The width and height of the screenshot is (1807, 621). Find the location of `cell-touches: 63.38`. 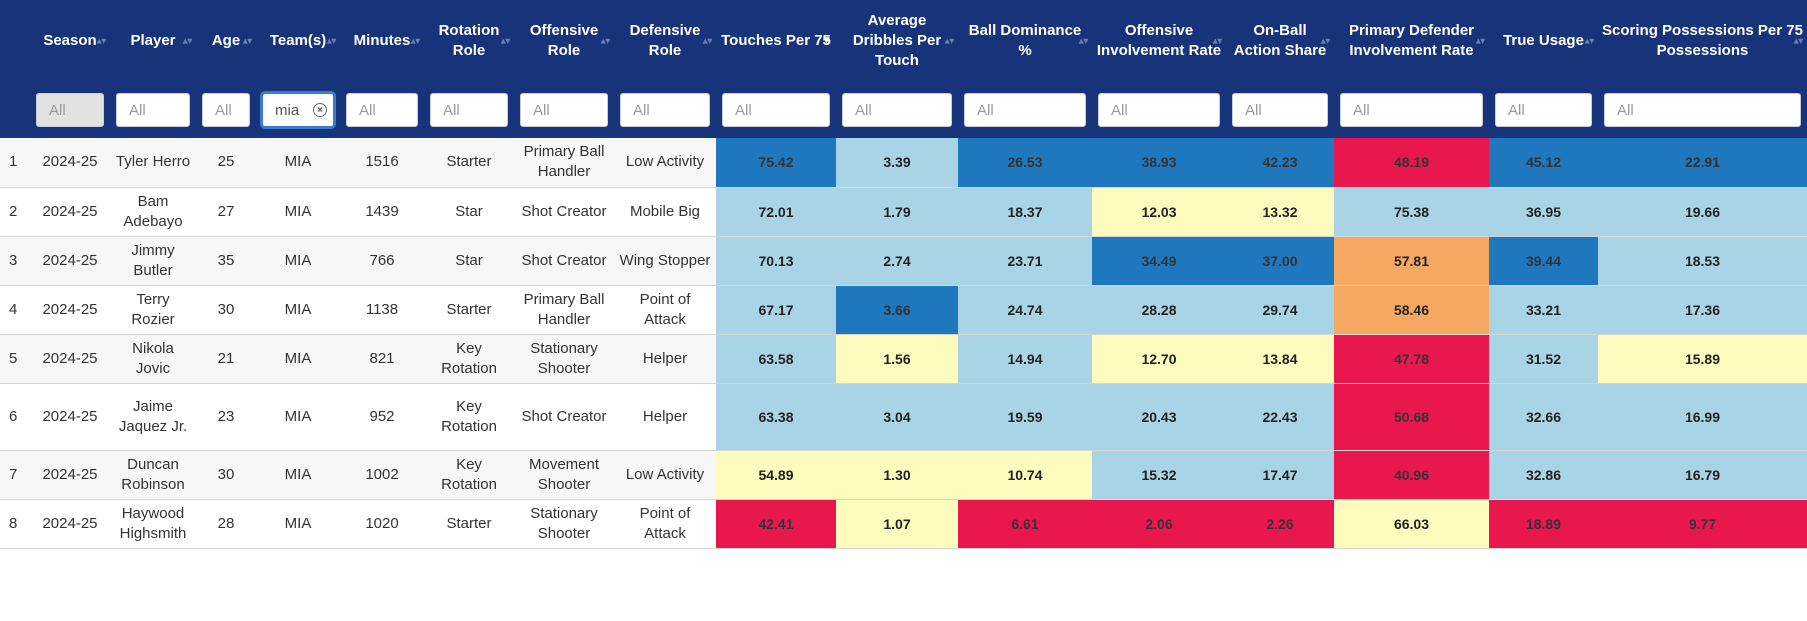

cell-touches: 63.38 is located at coordinates (776, 417).